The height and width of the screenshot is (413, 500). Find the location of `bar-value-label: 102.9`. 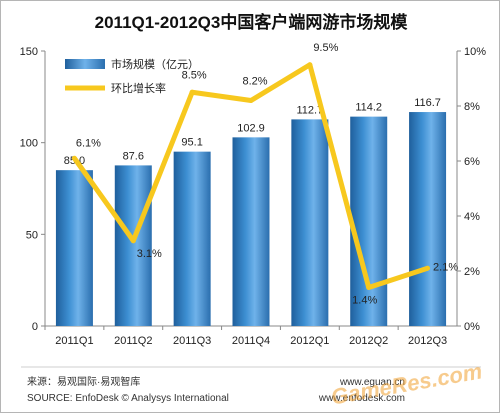

bar-value-label: 102.9 is located at coordinates (251, 128).